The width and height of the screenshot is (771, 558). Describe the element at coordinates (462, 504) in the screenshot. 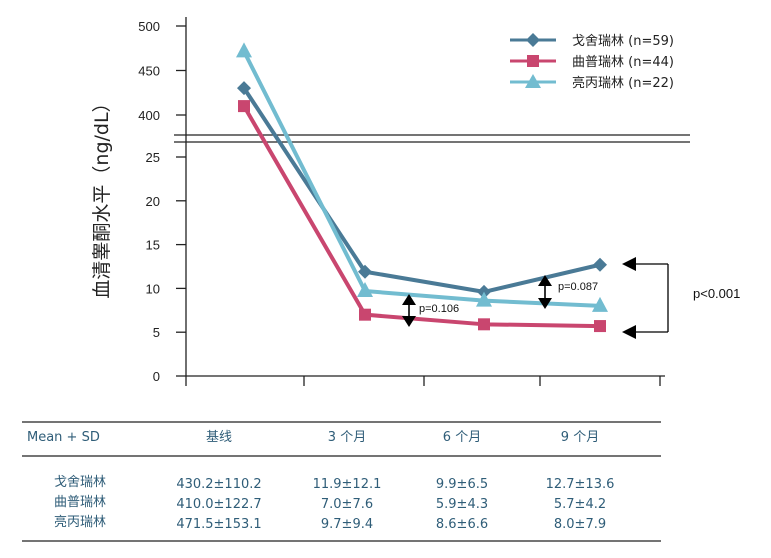

I see `table-cell: 5.9±4.3` at that location.